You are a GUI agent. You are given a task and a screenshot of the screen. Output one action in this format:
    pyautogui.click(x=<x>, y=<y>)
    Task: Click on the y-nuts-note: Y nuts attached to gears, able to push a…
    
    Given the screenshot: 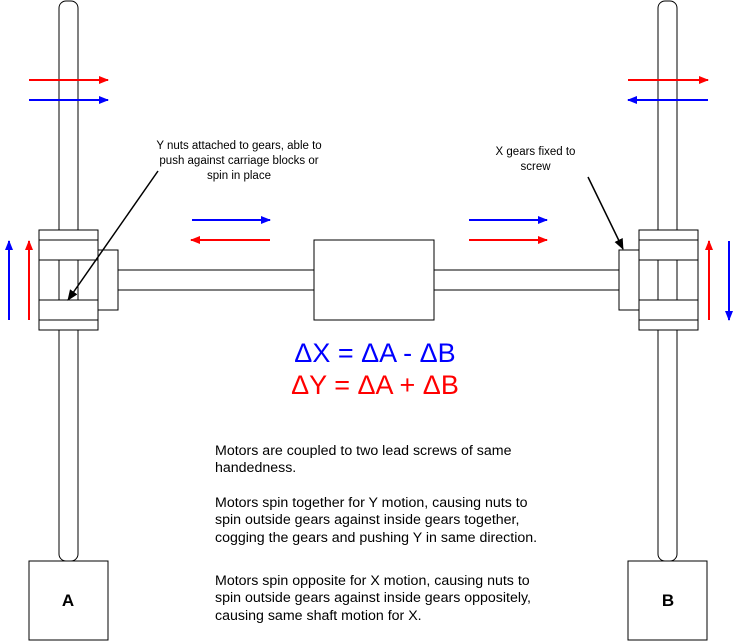 What is the action you would take?
    pyautogui.click(x=239, y=161)
    